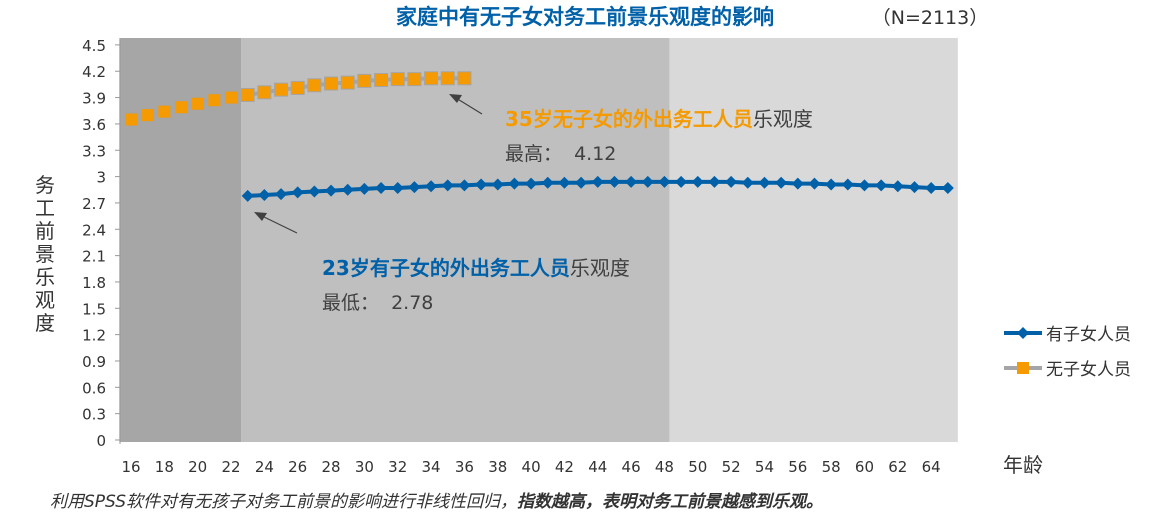 This screenshot has width=1149, height=520. Describe the element at coordinates (597, 467) in the screenshot. I see `x-tick-label: 44` at that location.